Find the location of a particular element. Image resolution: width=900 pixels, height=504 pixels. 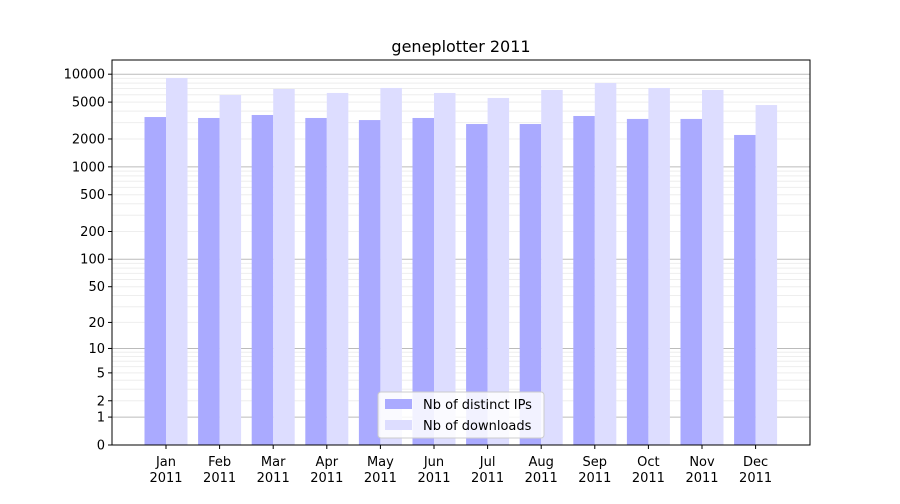

legend: Nb of distinct IPs Nb of downloads is located at coordinates (461, 415).